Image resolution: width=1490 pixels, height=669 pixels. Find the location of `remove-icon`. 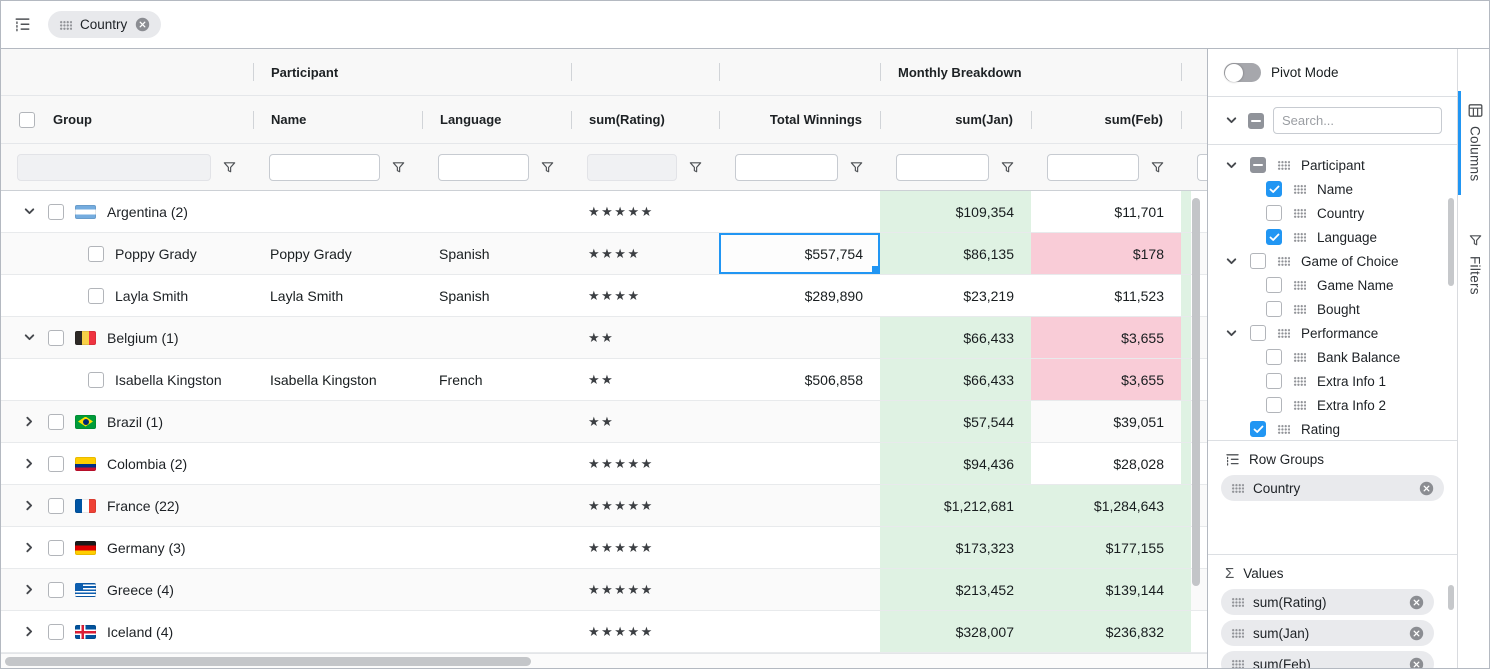

remove-icon is located at coordinates (1416, 633).